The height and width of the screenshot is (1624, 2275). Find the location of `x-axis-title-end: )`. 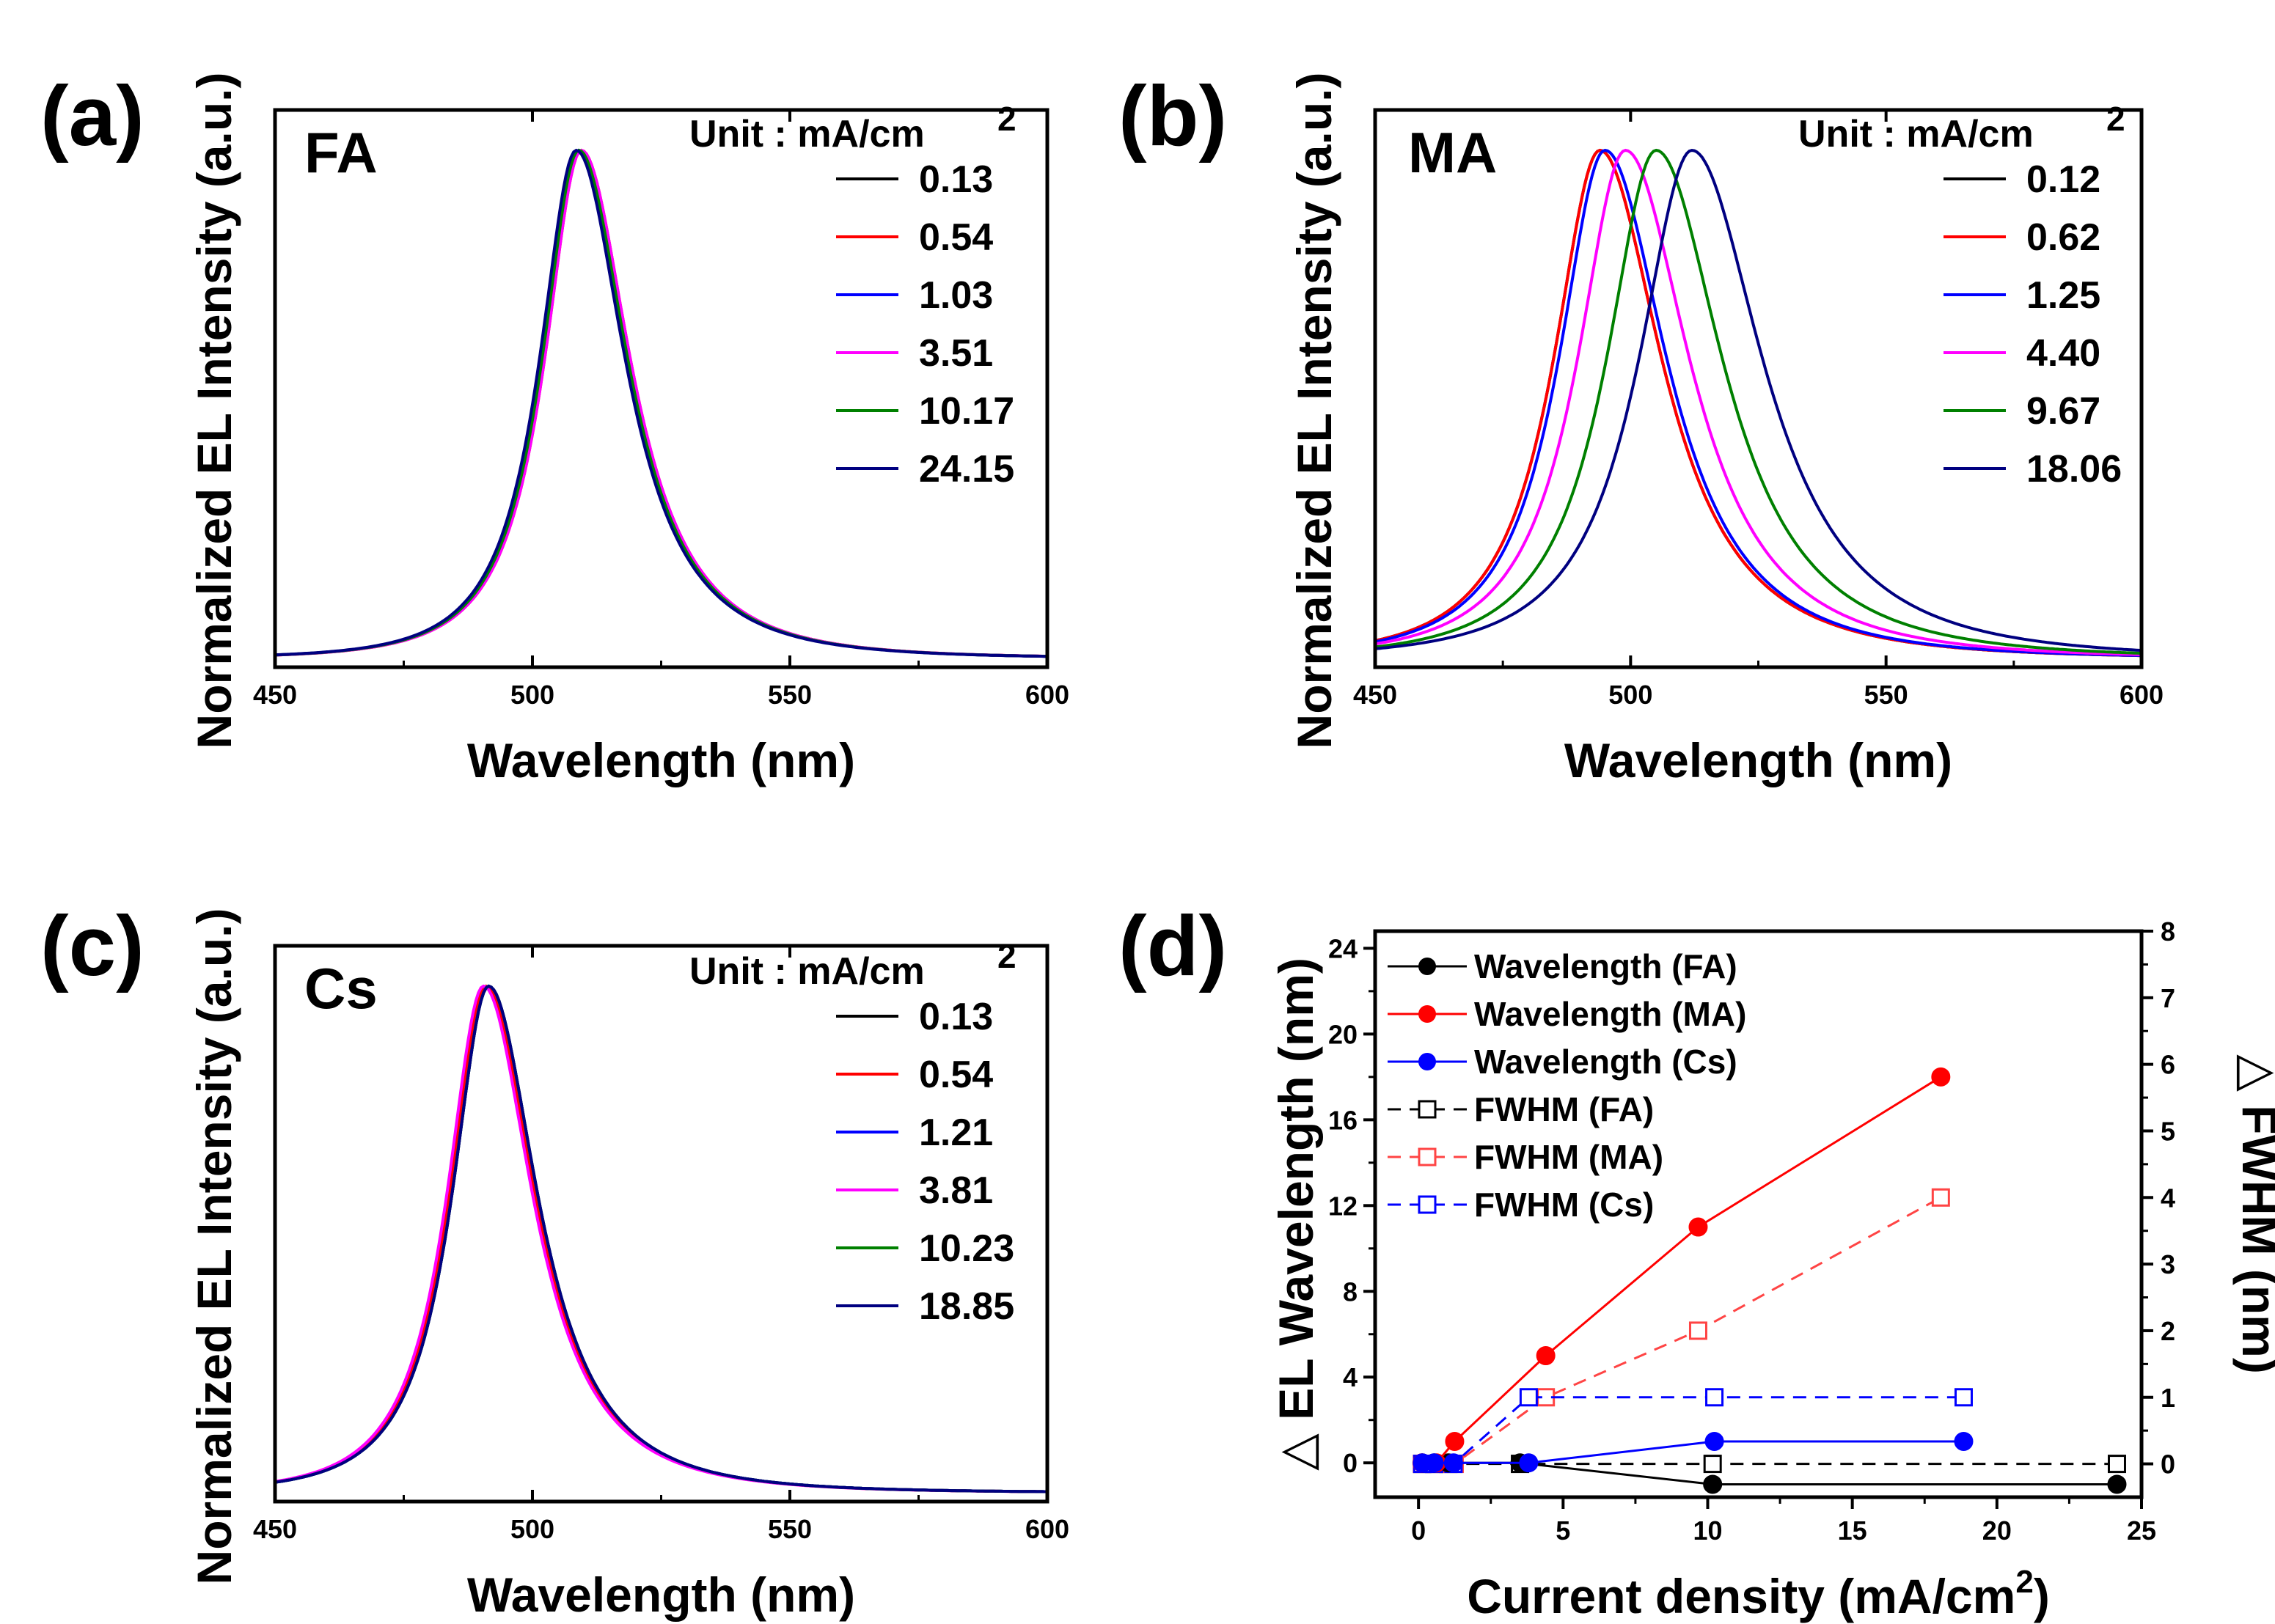

x-axis-title-end: ) is located at coordinates (2042, 1596).